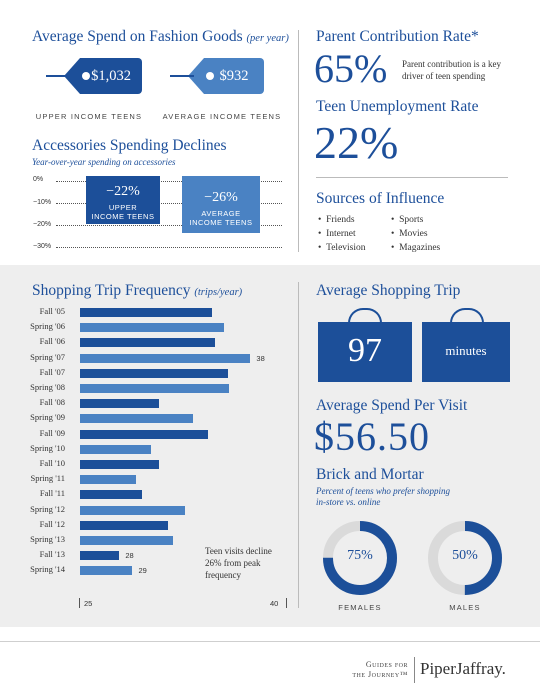  I want to click on upper-spend-value: $1,032, so click(111, 76).